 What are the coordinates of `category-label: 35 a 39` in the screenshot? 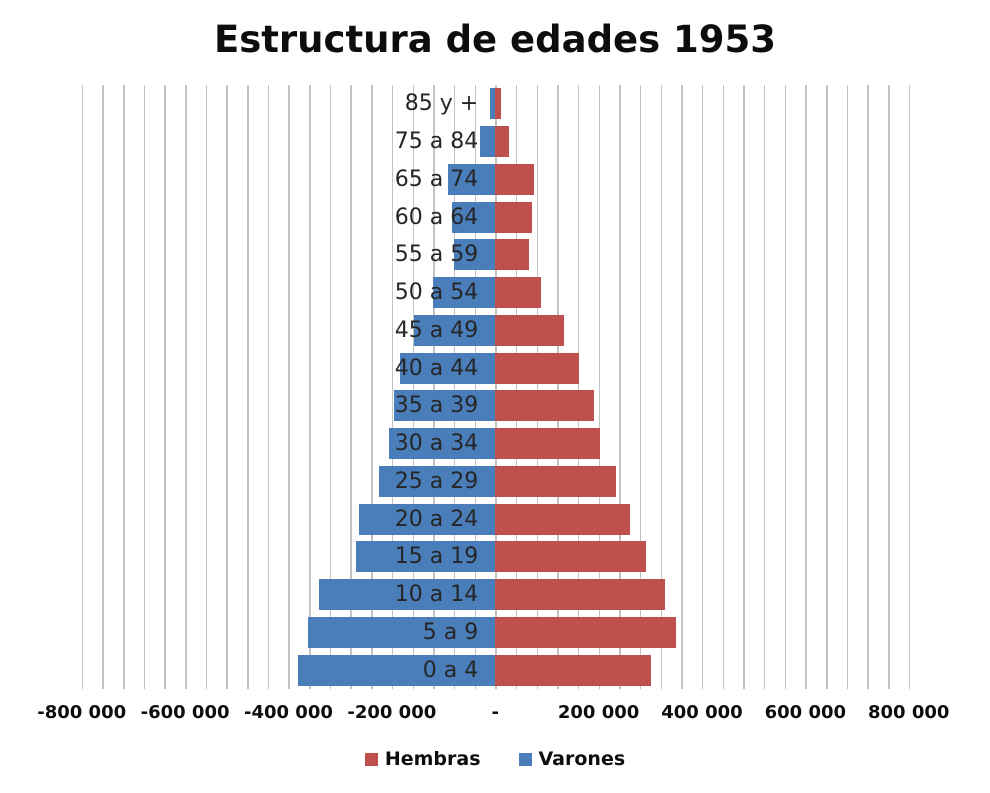 It's located at (436, 406).